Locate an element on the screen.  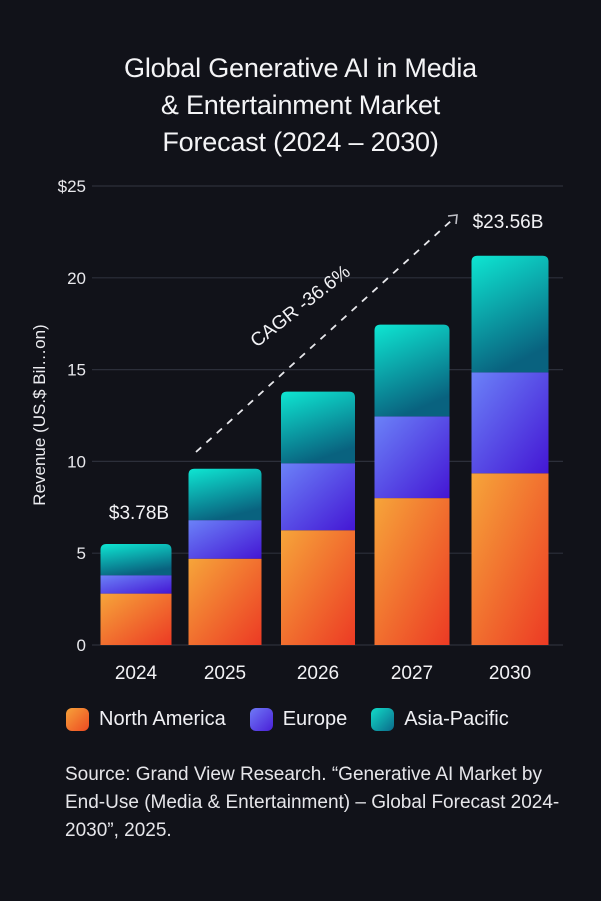
asia-pacific-swatch is located at coordinates (383, 719).